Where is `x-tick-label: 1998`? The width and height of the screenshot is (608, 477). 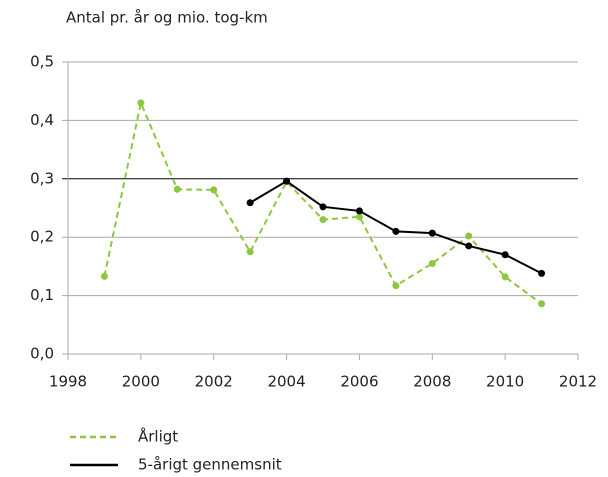
x-tick-label: 1998 is located at coordinates (68, 382).